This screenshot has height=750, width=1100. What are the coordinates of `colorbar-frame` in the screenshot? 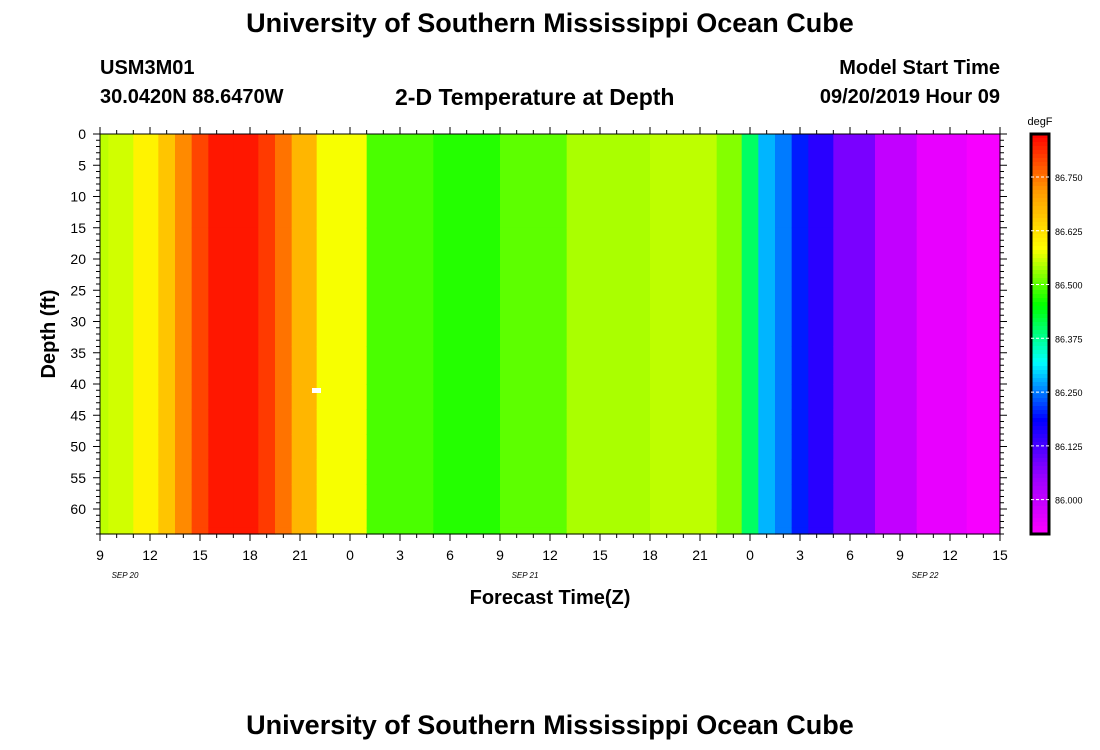 It's located at (1040, 334).